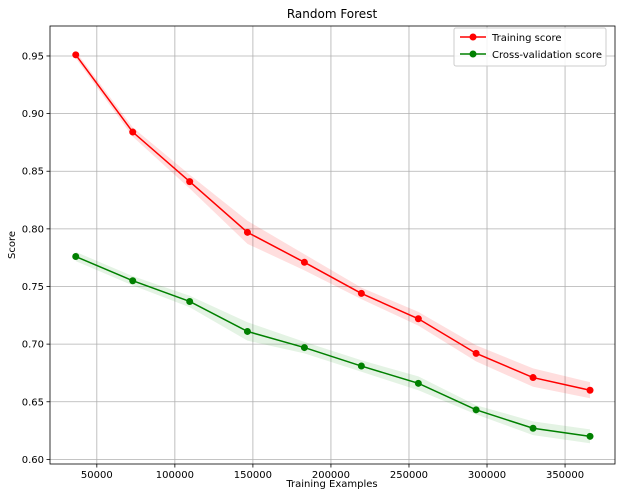 The width and height of the screenshot is (619, 496). What do you see at coordinates (97, 475) in the screenshot?
I see `x-tick-label: 50000` at bounding box center [97, 475].